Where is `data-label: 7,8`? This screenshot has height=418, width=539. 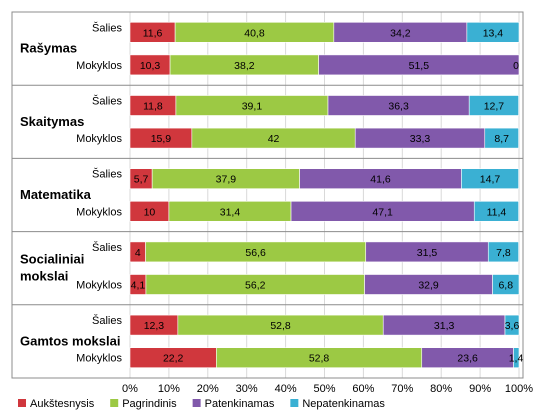
data-label: 7,8 is located at coordinates (503, 253).